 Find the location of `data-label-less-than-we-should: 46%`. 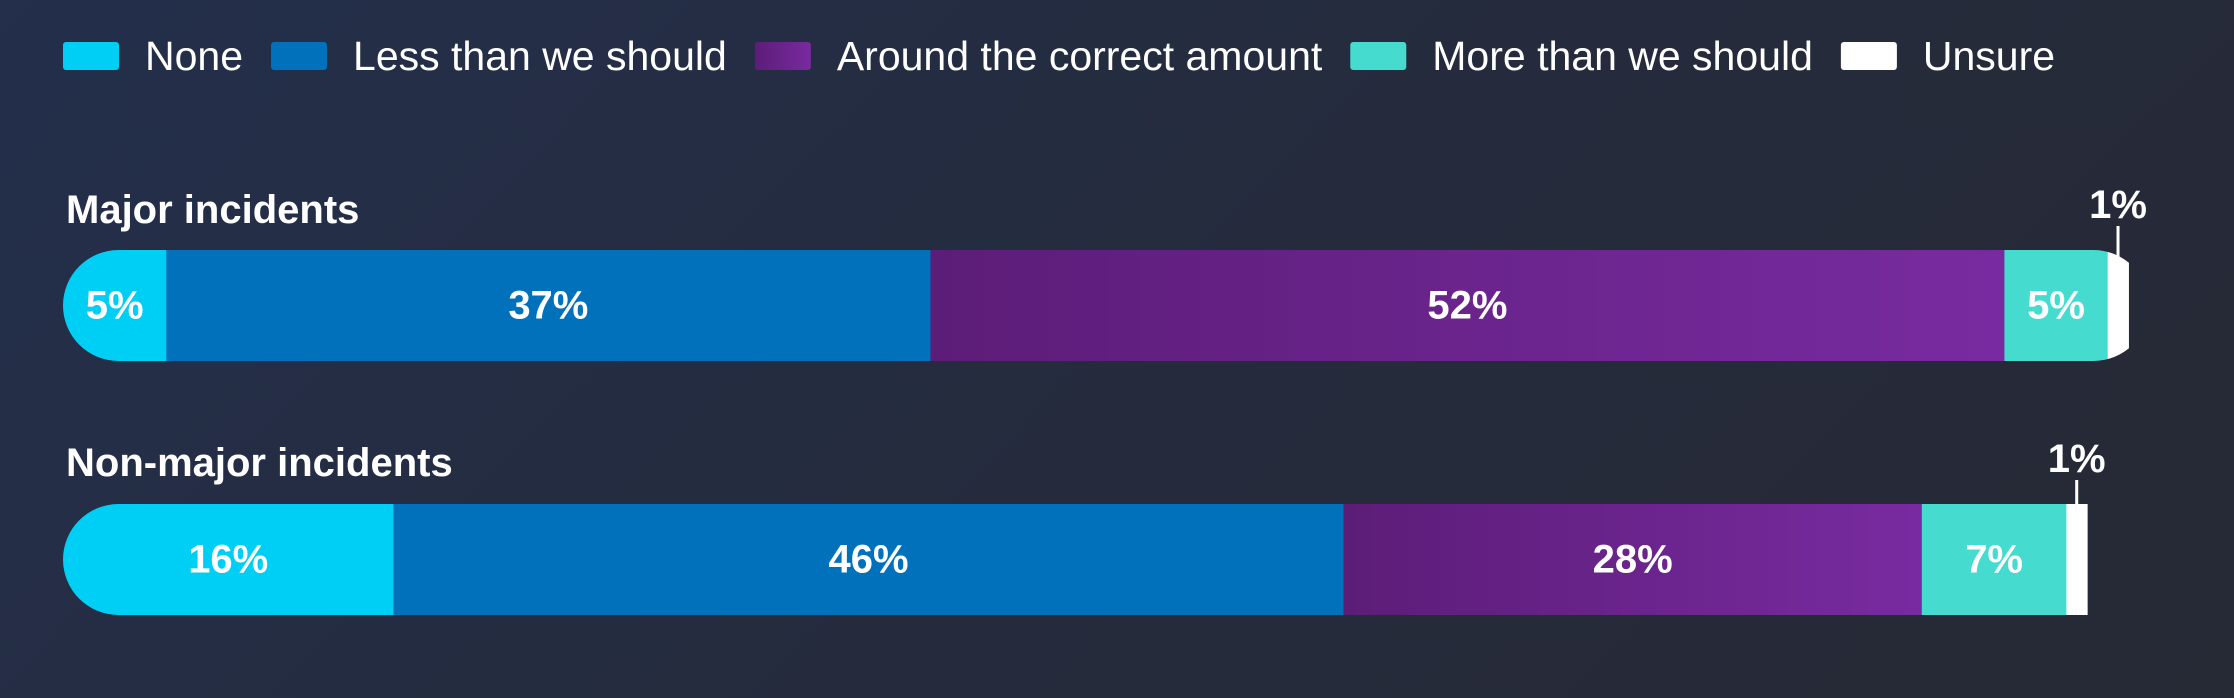

data-label-less-than-we-should: 46% is located at coordinates (868, 560).